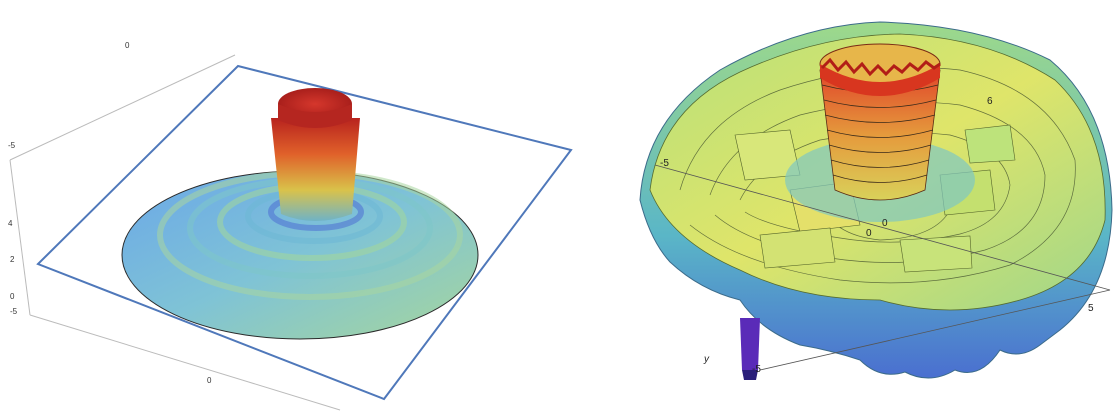  I want to click on tick-center-0b: 0, so click(869, 233).